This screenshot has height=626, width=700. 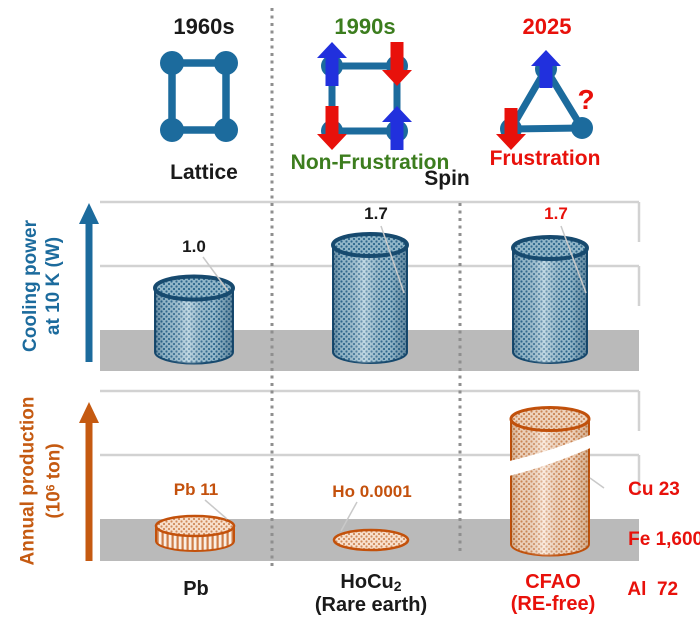 I want to click on material-cfao-sub: (RE-free), so click(x=553, y=604).